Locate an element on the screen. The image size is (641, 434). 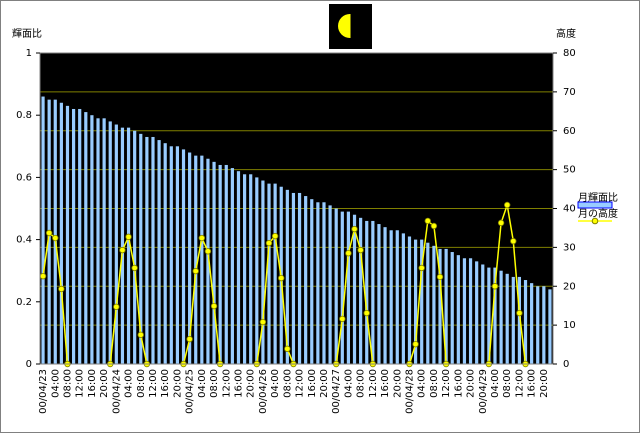
x-tick-label: 00/04/24 is located at coordinates (116, 391).